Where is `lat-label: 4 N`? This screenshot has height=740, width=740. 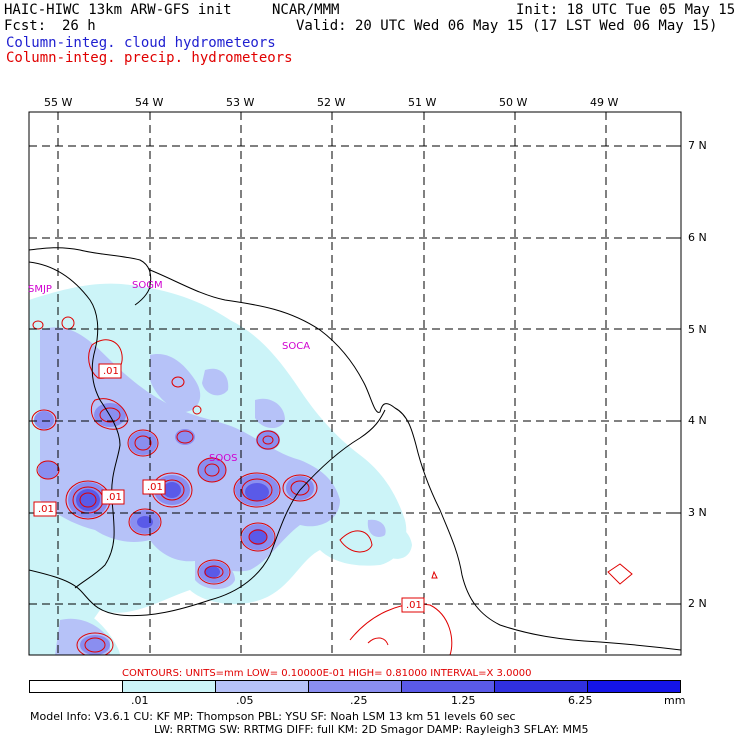 lat-label: 4 N is located at coordinates (697, 420).